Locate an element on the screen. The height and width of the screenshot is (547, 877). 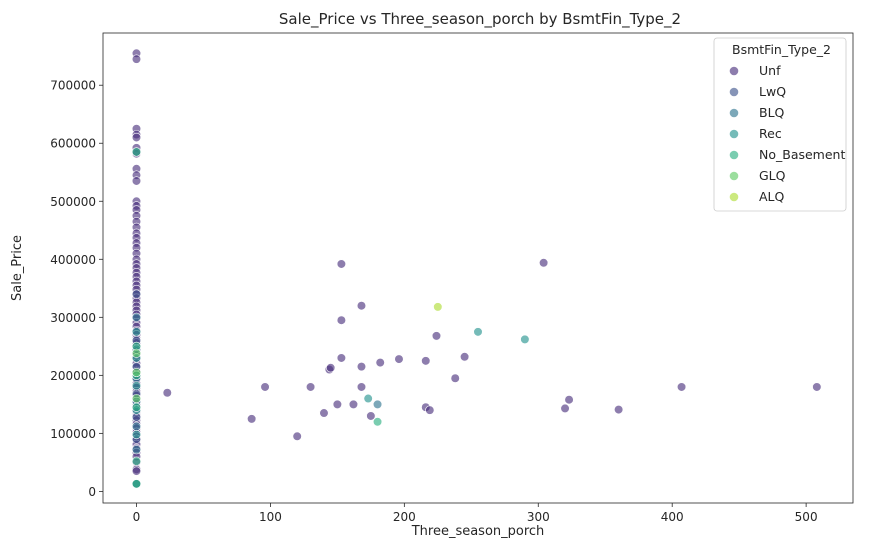
x-axis-label: Three_season_porch is located at coordinates (478, 531).